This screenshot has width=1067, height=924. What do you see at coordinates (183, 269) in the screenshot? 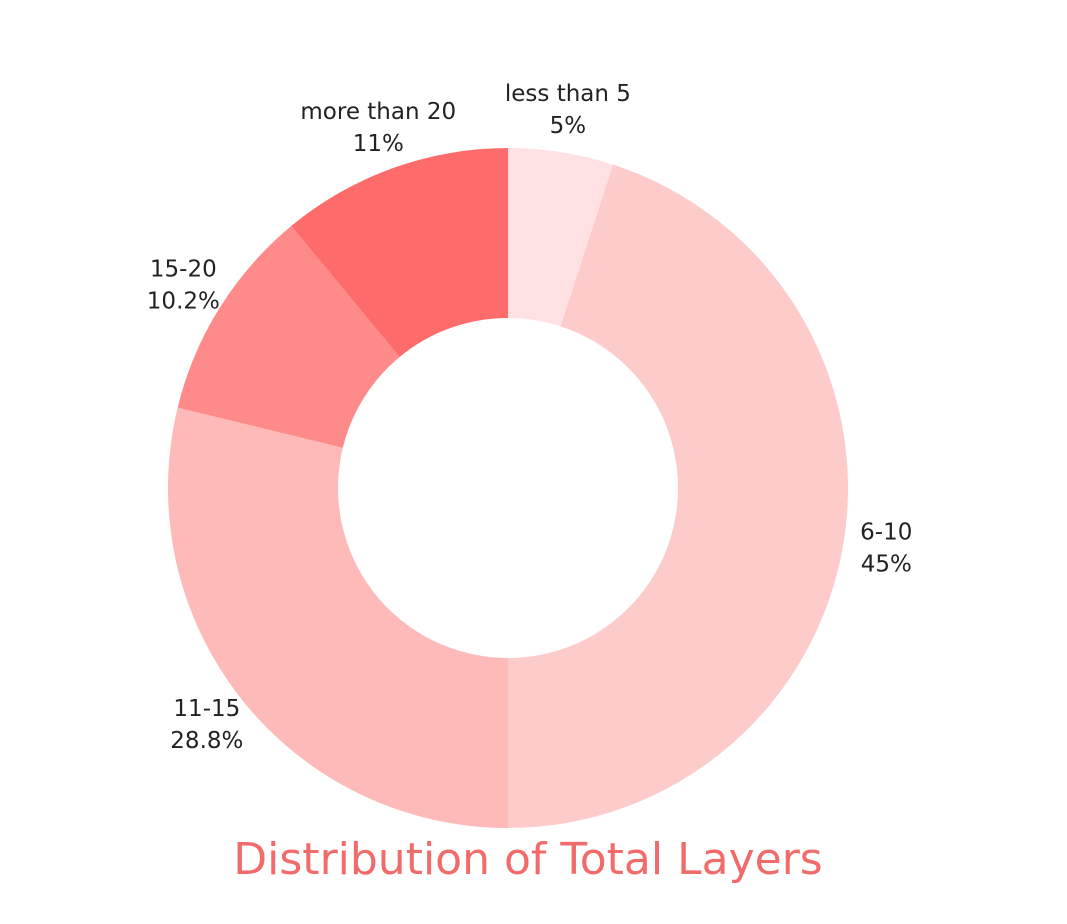
I see `slice-label: 15-20` at bounding box center [183, 269].